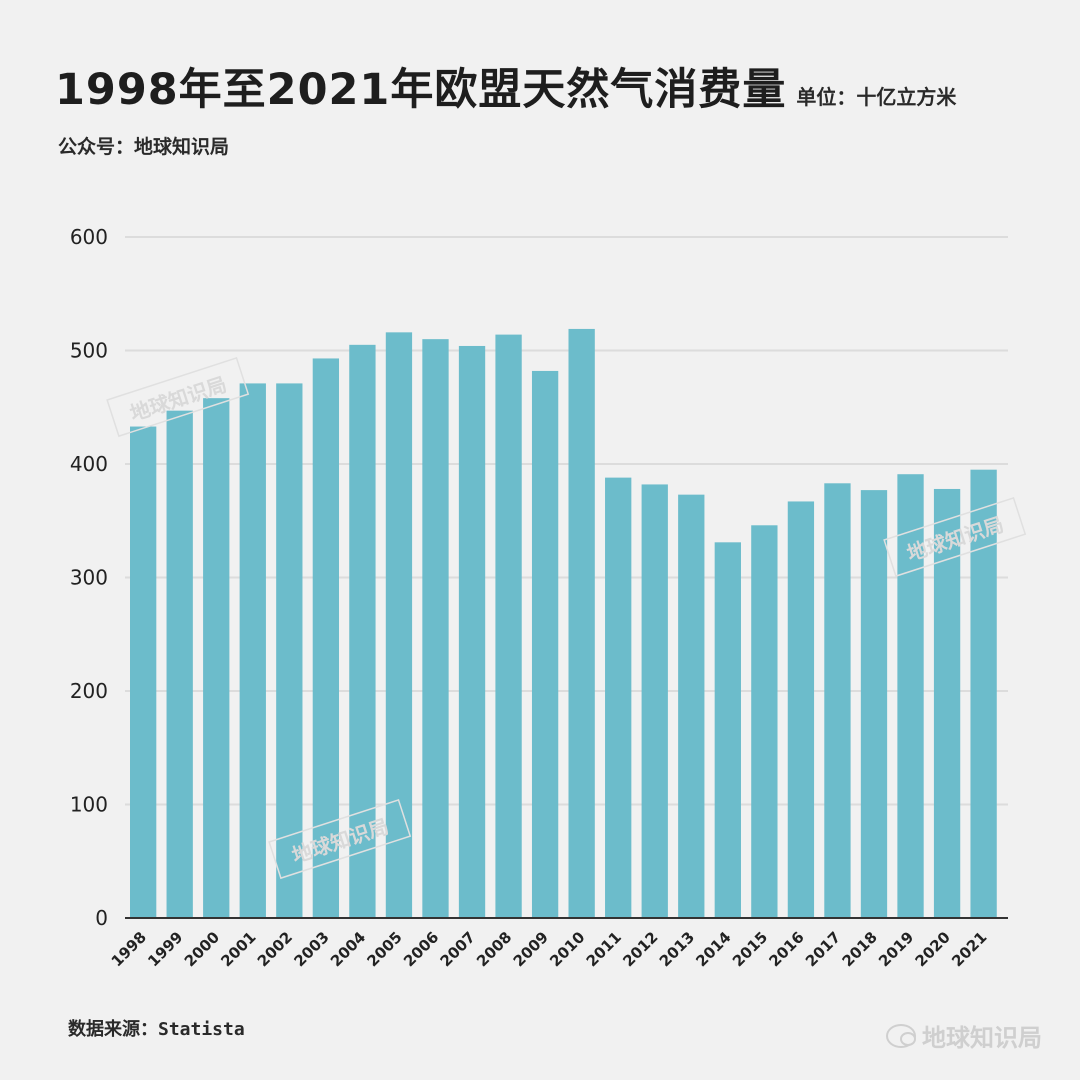 This screenshot has width=1080, height=1080. I want to click on y-tick-label: 0, so click(101, 918).